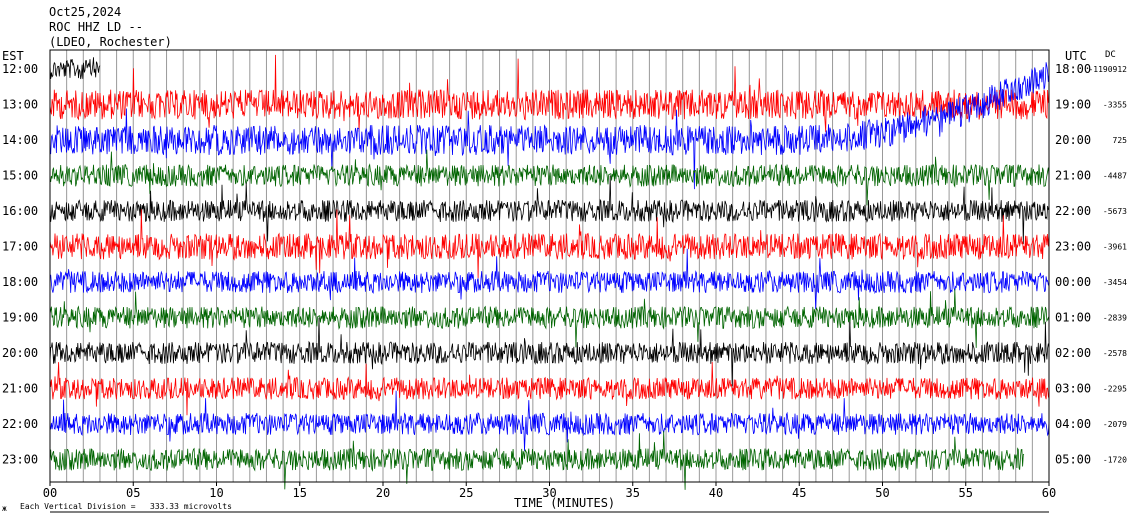 The height and width of the screenshot is (519, 1130). Describe the element at coordinates (85, 12) in the screenshot. I see `header-date: Oct25,2024` at that location.